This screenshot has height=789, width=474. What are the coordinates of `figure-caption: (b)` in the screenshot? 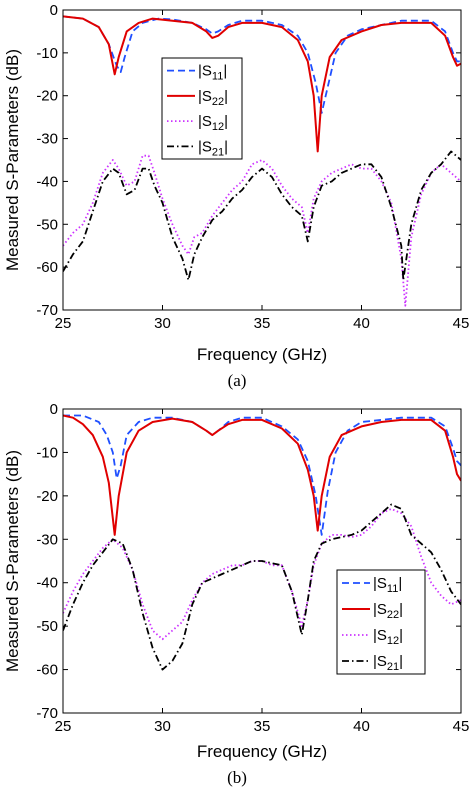 It's located at (237, 777).